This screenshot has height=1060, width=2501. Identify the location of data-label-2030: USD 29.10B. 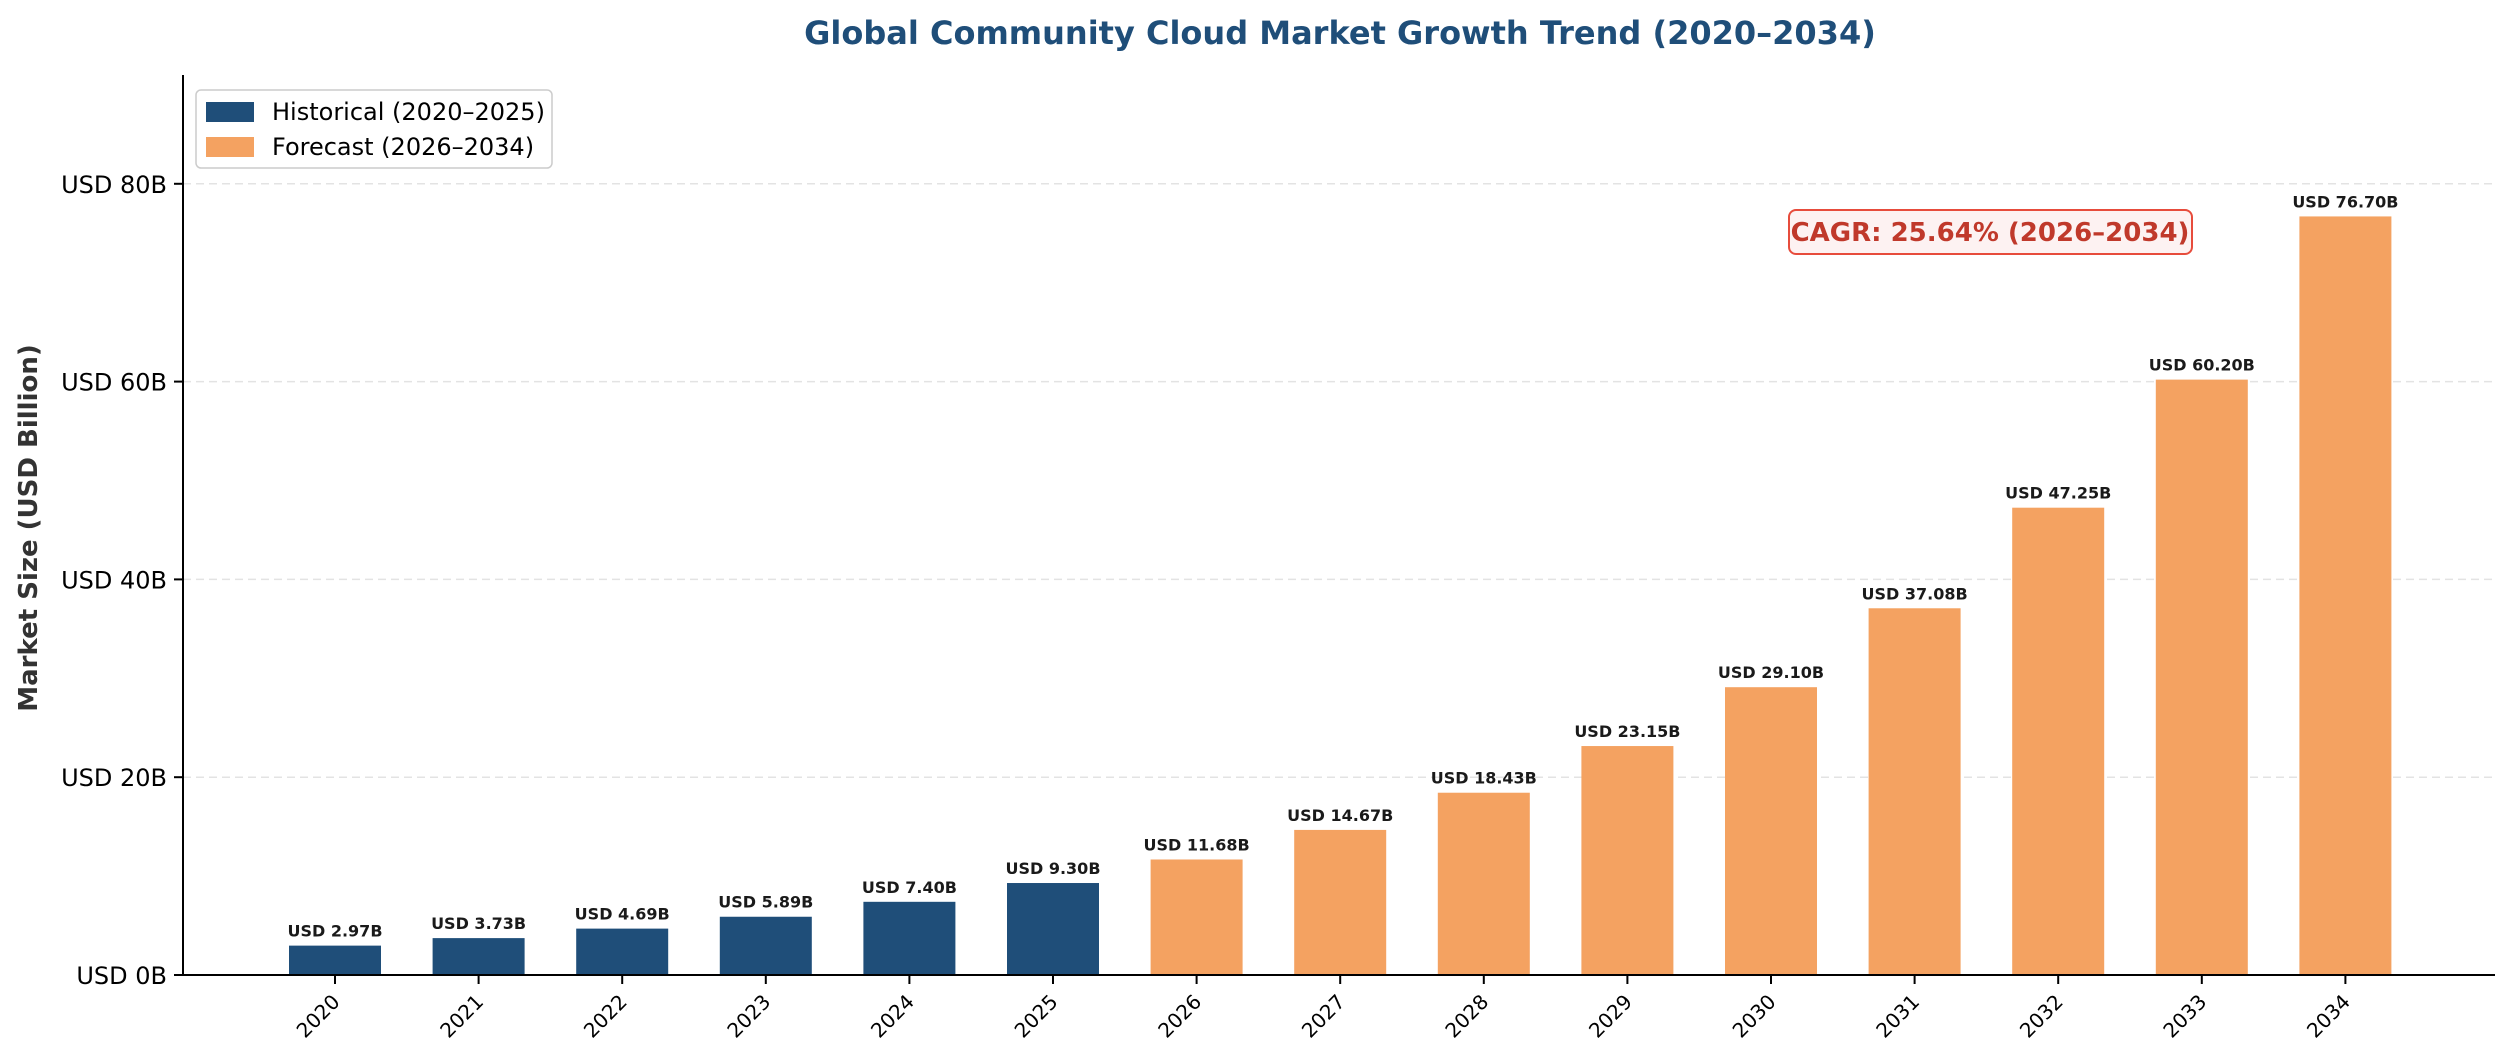
(1771, 672).